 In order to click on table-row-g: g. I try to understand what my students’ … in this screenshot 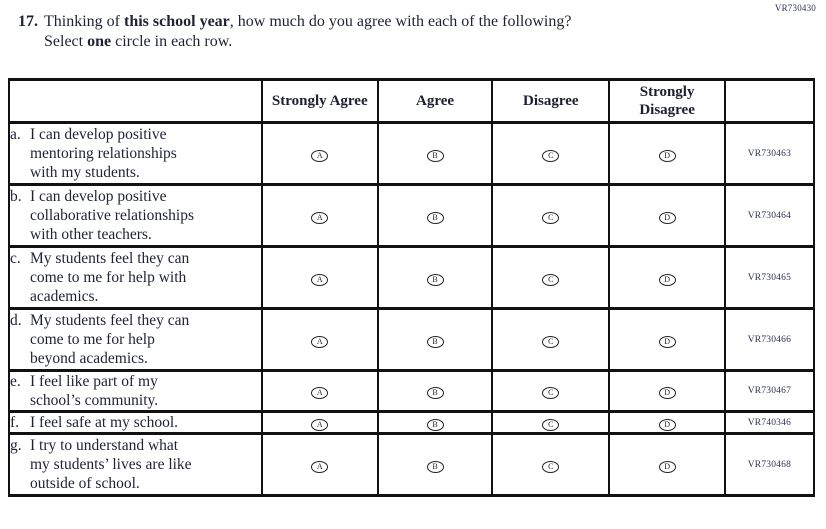, I will do `click(412, 464)`.